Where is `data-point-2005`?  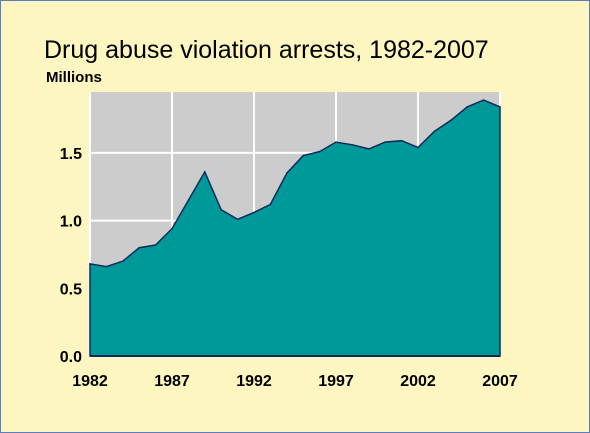 data-point-2005 is located at coordinates (467, 107).